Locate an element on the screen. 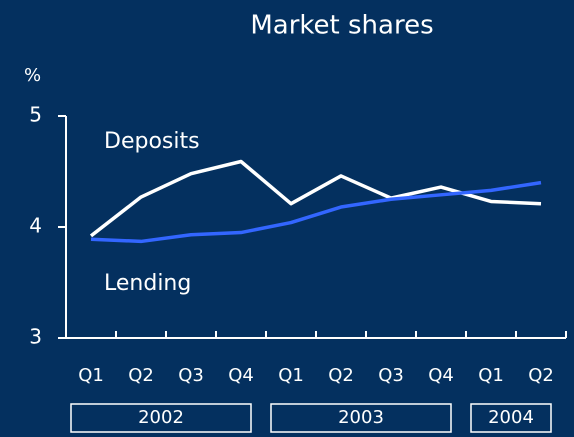 This screenshot has width=574, height=437. series-label: Deposits is located at coordinates (152, 141).